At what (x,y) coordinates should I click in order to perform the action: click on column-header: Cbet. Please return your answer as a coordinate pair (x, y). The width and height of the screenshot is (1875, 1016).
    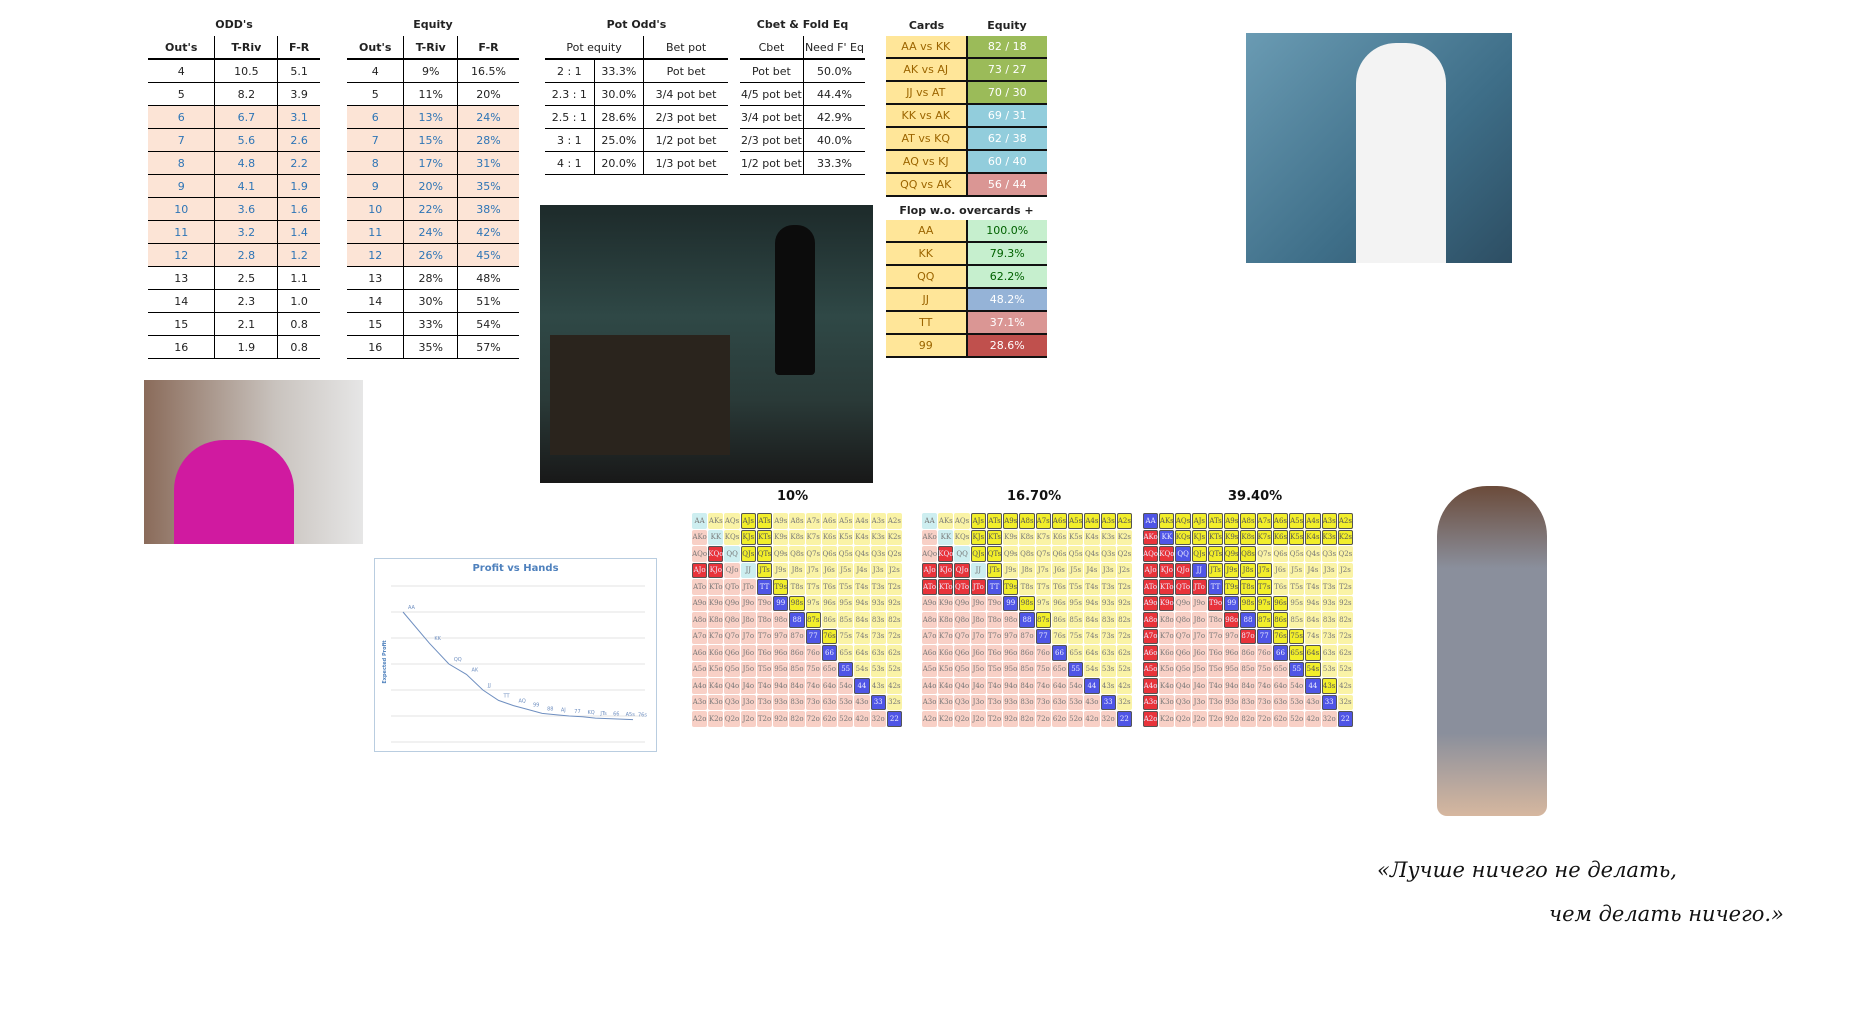
    Looking at the image, I should click on (772, 48).